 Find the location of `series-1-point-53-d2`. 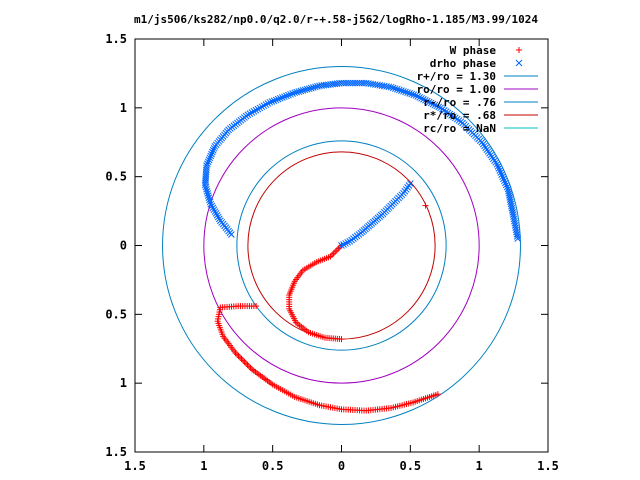

series-1-point-53-d2 is located at coordinates (218, 217).